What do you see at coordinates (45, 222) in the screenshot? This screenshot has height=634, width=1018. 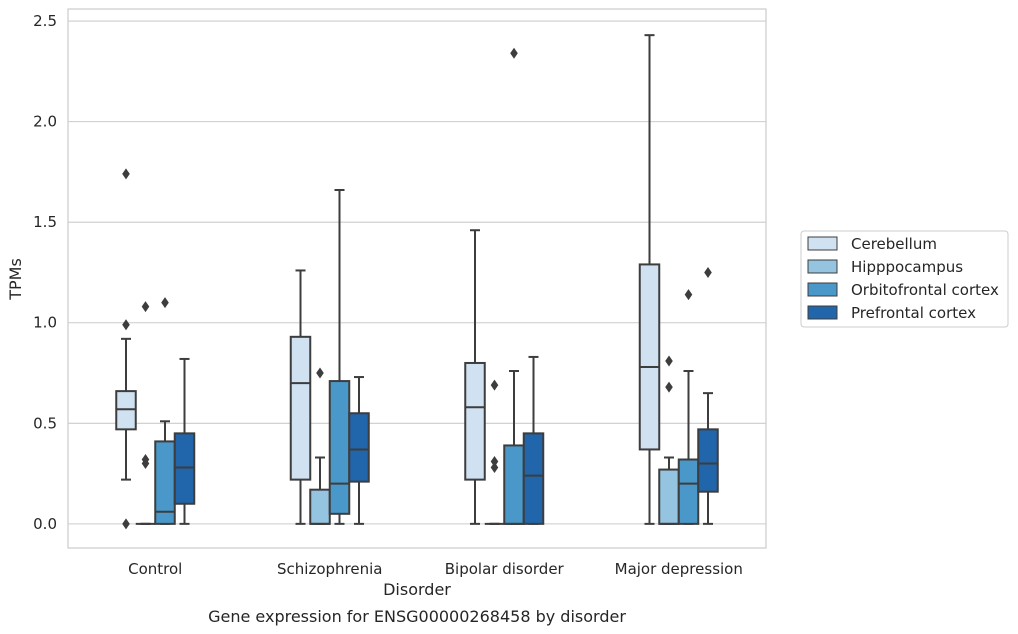 I see `y-tick-label: 1.5` at bounding box center [45, 222].